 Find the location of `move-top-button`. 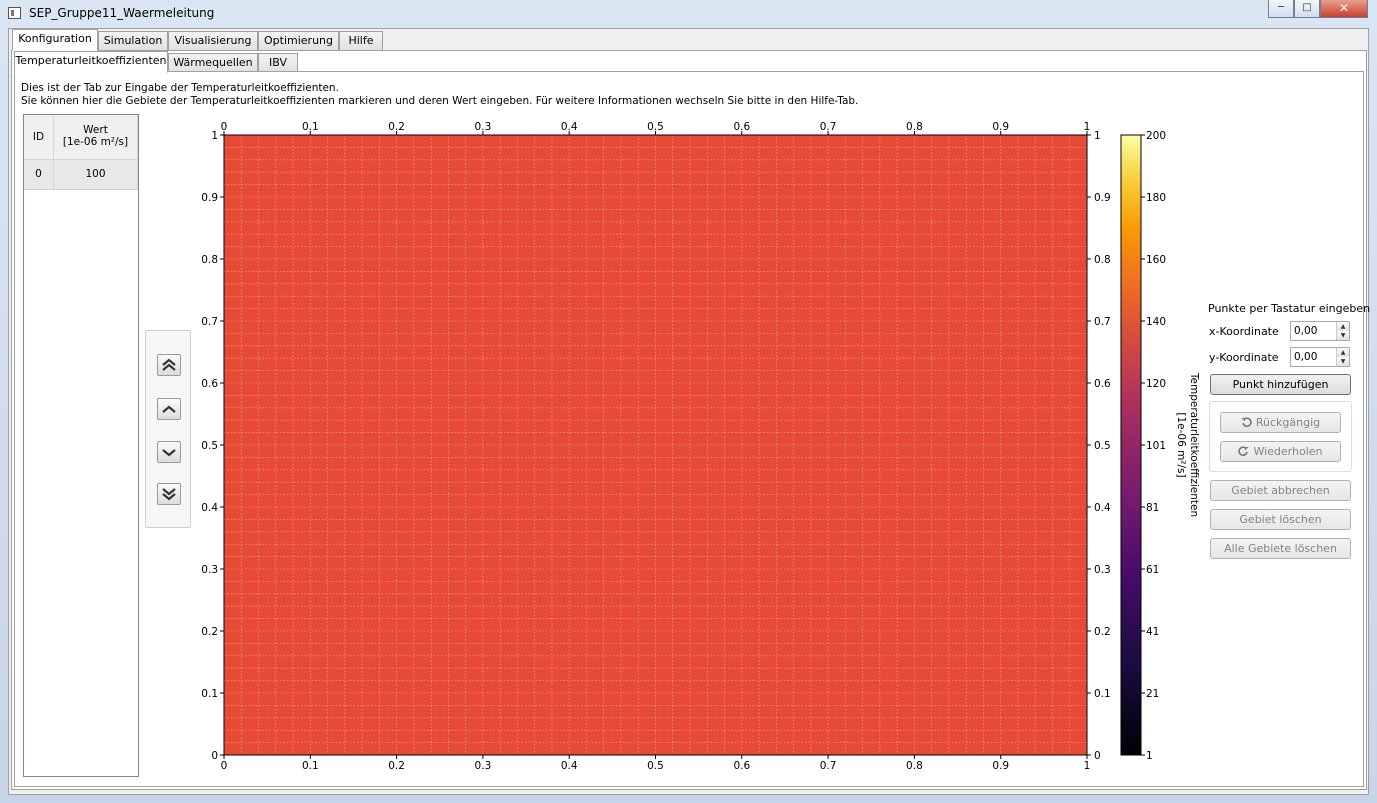

move-top-button is located at coordinates (169, 365).